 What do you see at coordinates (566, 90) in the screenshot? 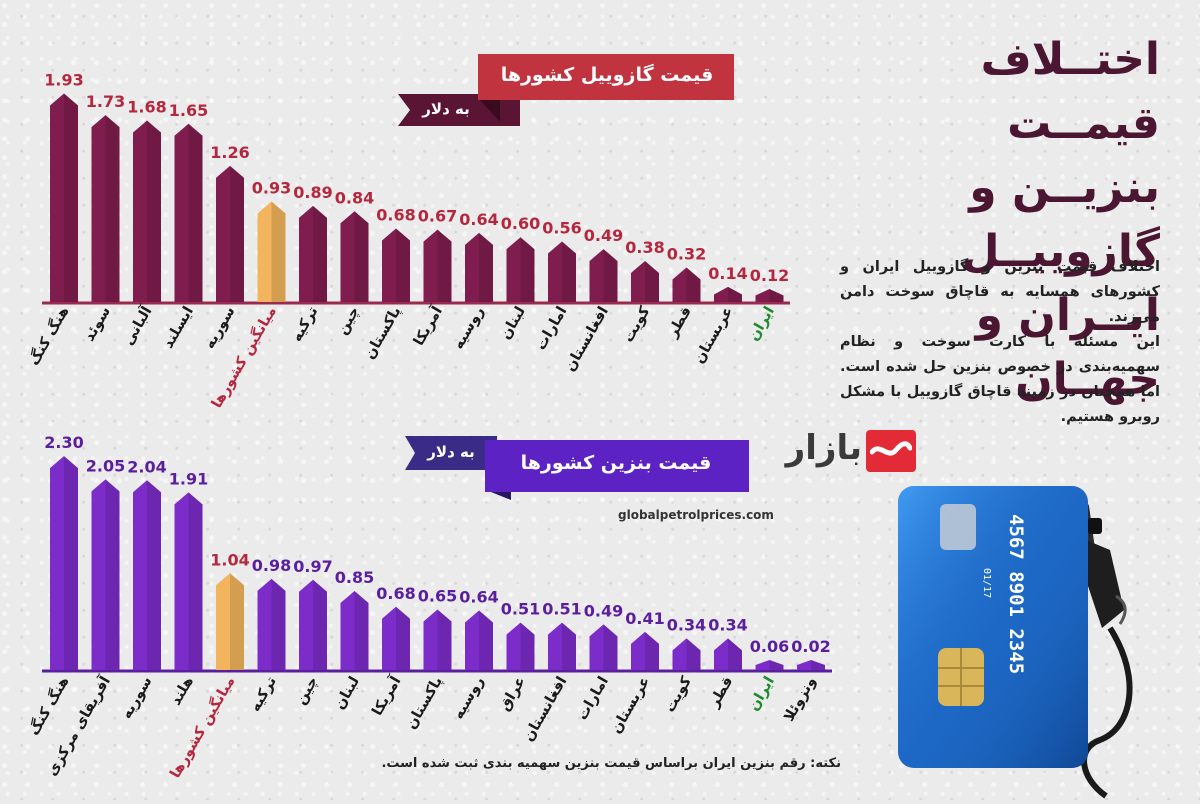
I see `diesel-banner-shape` at bounding box center [566, 90].